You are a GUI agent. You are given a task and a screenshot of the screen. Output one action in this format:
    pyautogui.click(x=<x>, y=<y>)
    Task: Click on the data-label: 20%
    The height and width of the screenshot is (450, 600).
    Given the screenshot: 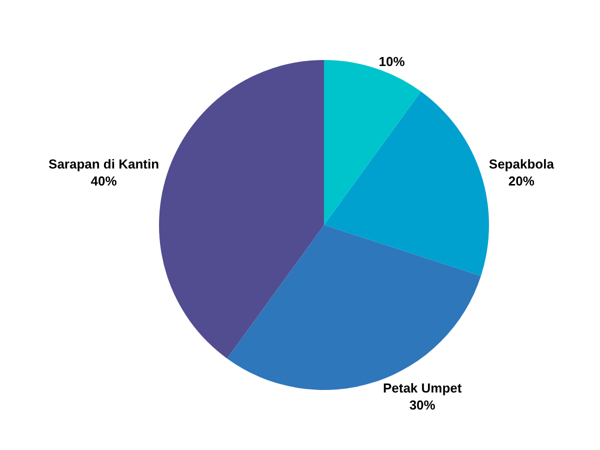 What is the action you would take?
    pyautogui.click(x=521, y=180)
    